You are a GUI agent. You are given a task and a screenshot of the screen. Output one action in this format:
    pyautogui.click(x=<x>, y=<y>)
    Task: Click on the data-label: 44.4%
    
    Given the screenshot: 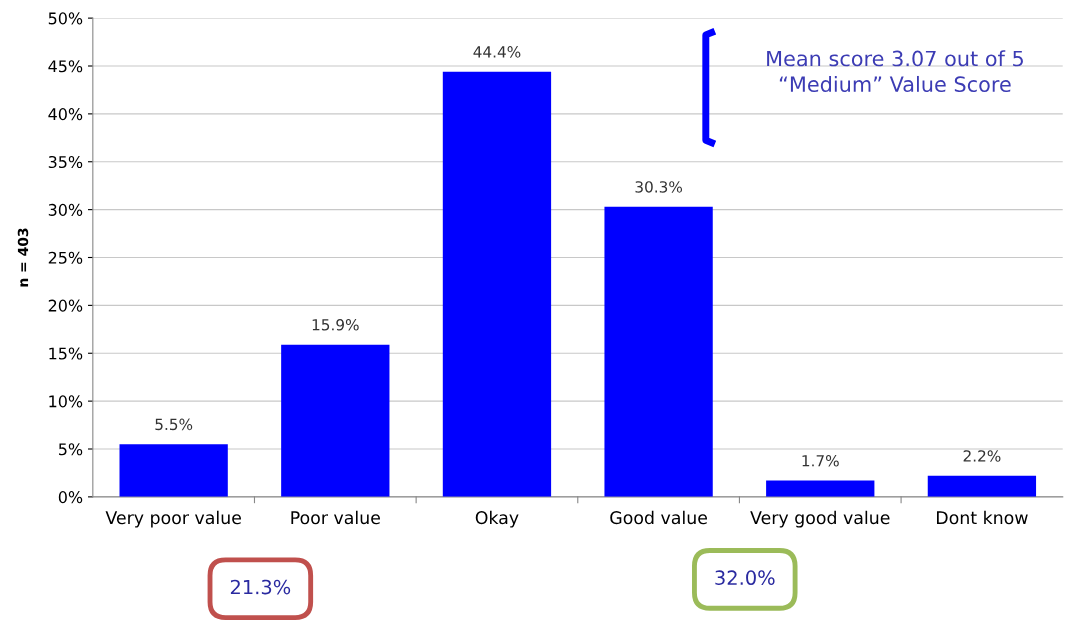 What is the action you would take?
    pyautogui.click(x=497, y=52)
    